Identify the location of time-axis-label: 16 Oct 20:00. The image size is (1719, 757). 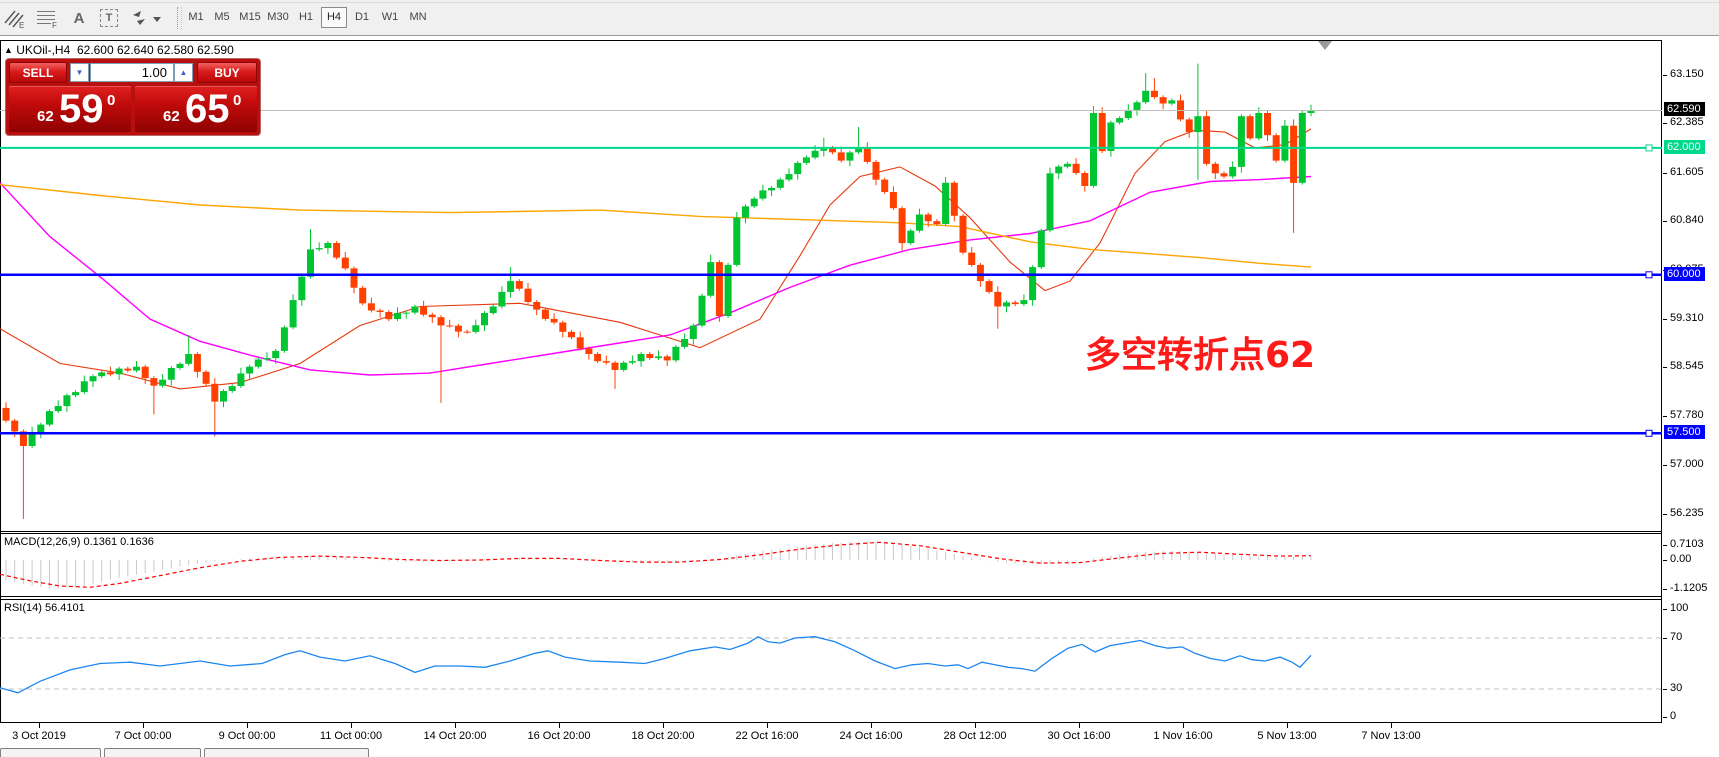
(559, 736).